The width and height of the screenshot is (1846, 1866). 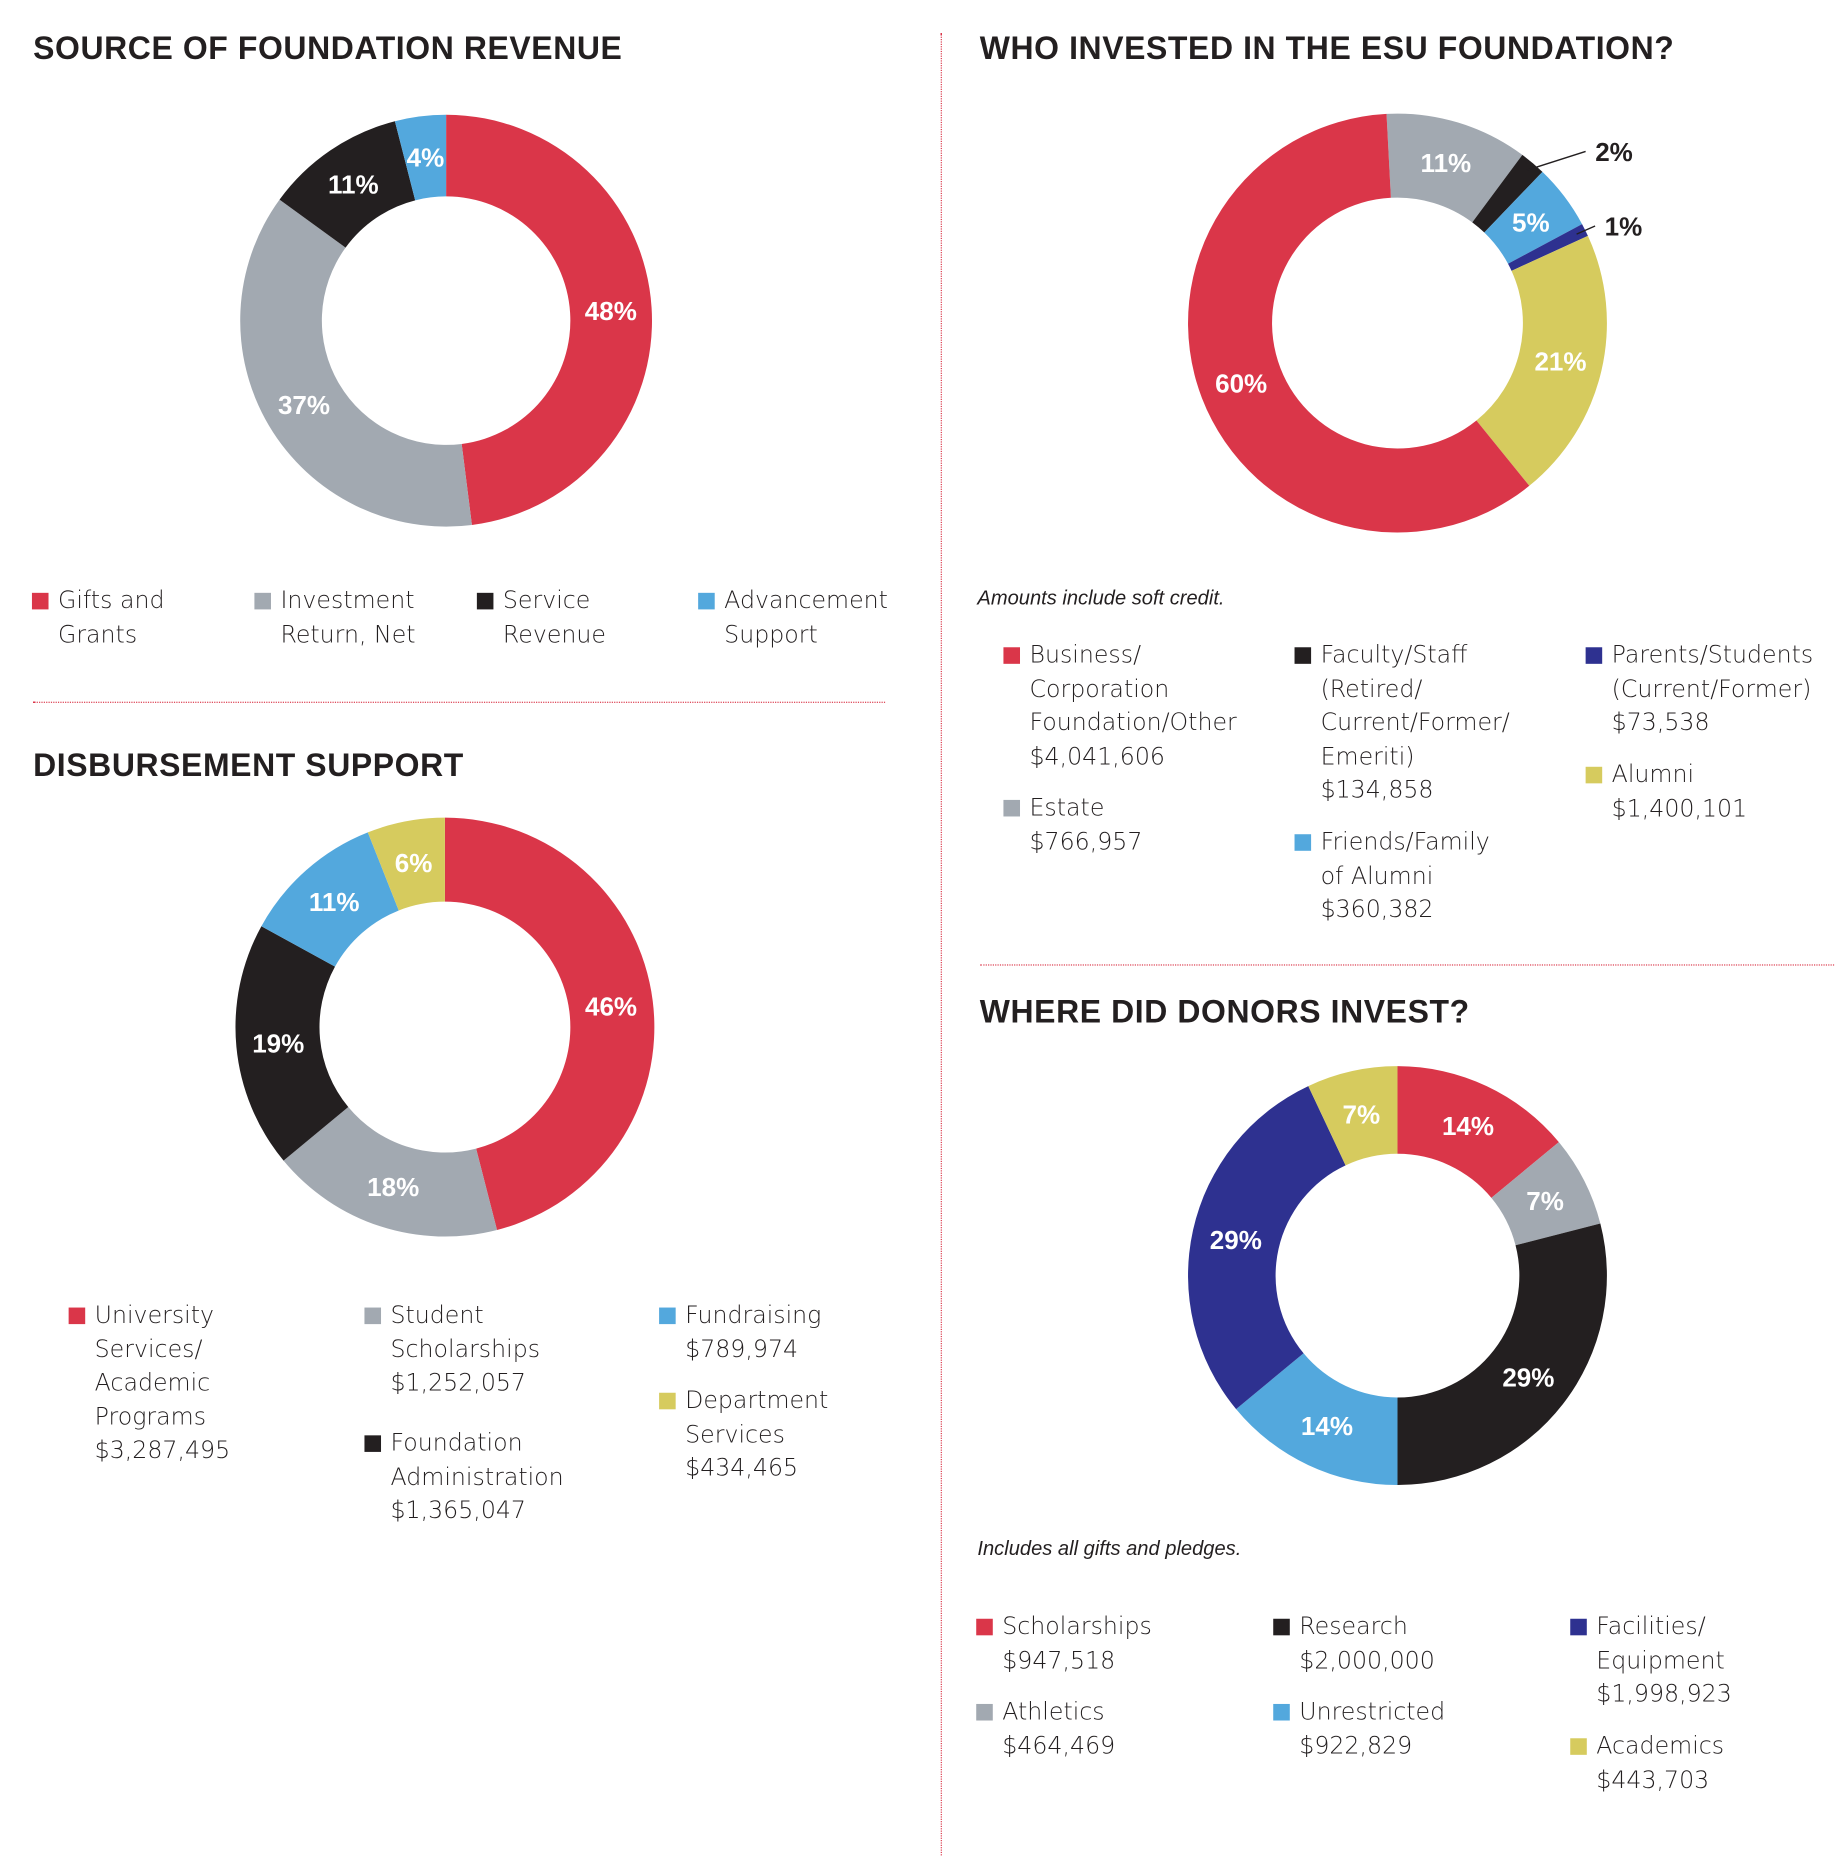 What do you see at coordinates (1064, 1642) in the screenshot?
I see `legend-item: Scholarships $947,518` at bounding box center [1064, 1642].